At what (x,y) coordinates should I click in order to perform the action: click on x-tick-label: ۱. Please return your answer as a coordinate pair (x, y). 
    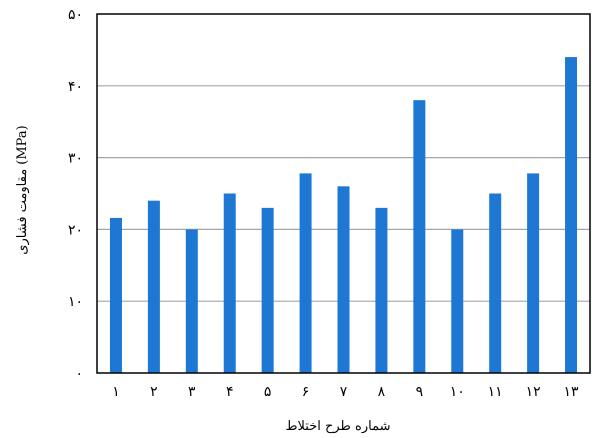
    Looking at the image, I should click on (116, 392).